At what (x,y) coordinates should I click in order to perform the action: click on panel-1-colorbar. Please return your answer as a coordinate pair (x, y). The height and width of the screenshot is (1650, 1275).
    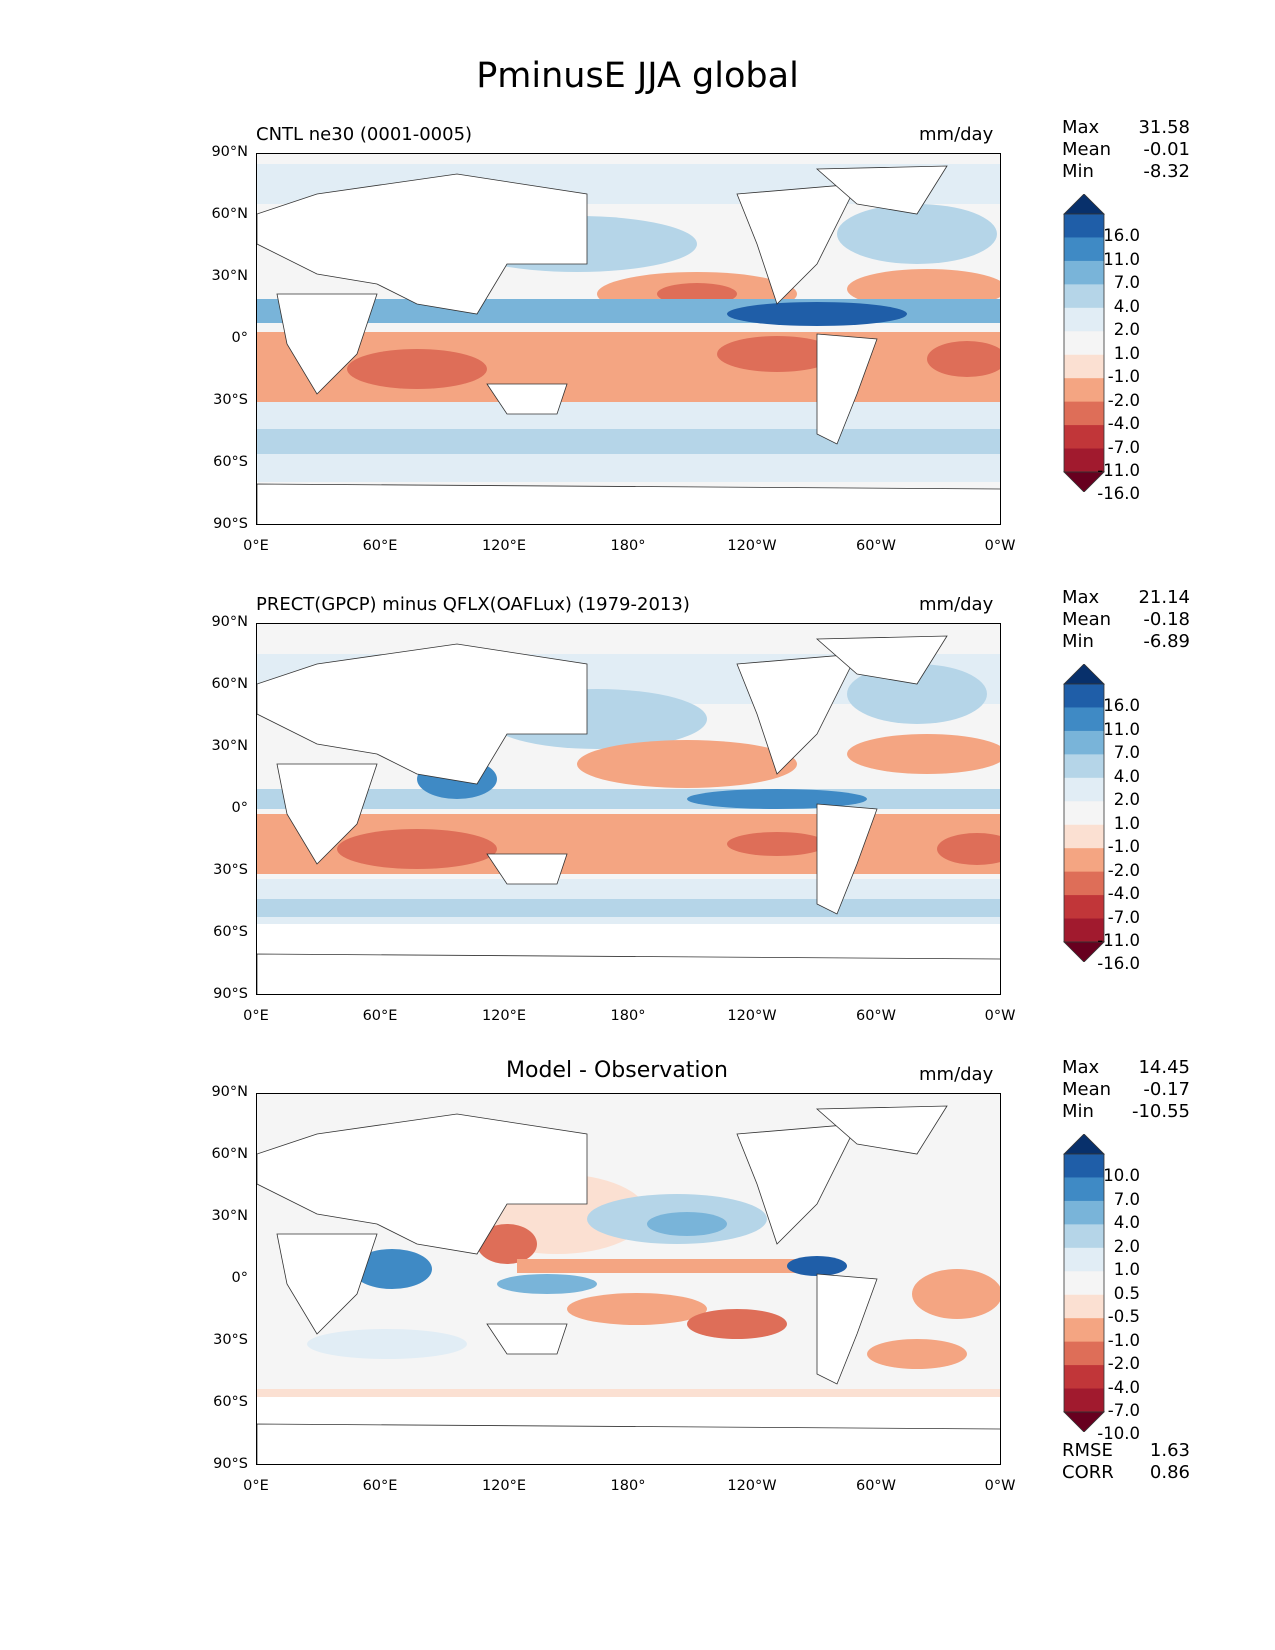
    Looking at the image, I should click on (1084, 343).